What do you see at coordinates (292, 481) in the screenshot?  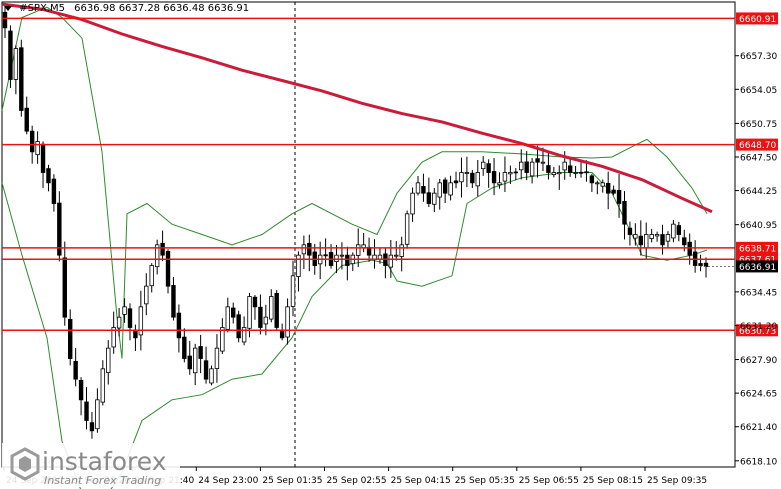 I see `x-tick-label: 25 Sep 01:35` at bounding box center [292, 481].